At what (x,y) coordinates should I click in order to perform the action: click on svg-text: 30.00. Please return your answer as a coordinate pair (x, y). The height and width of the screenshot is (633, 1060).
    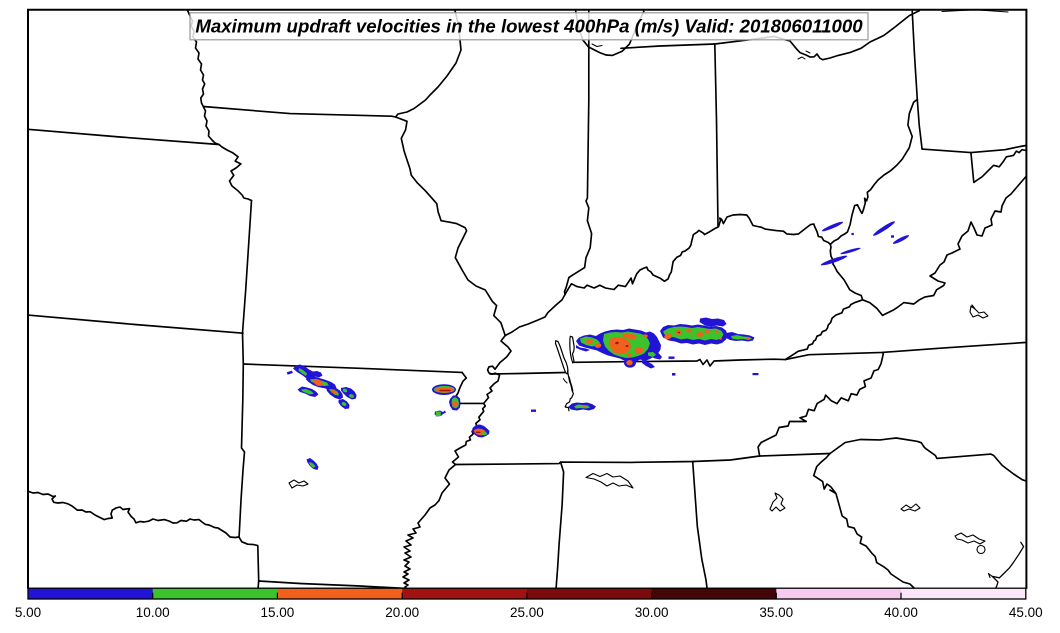
    Looking at the image, I should click on (652, 612).